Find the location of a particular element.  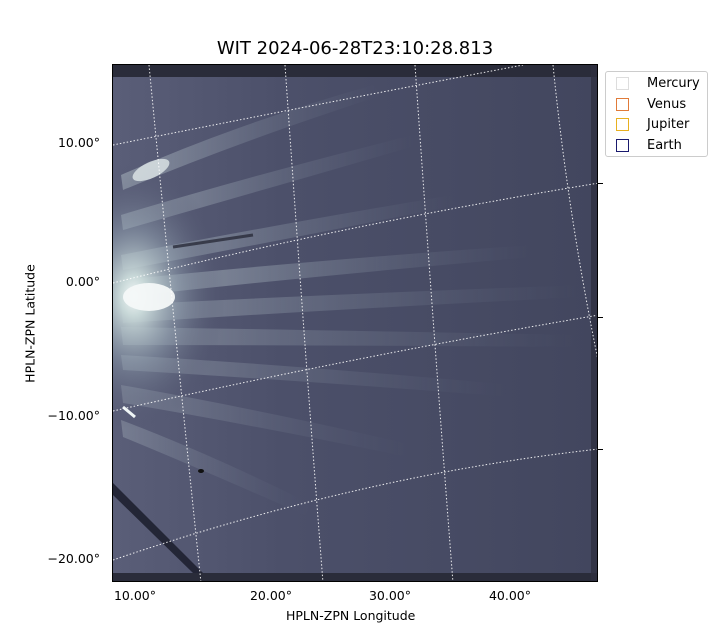

y-tick-label: 10.00° is located at coordinates (78, 142).